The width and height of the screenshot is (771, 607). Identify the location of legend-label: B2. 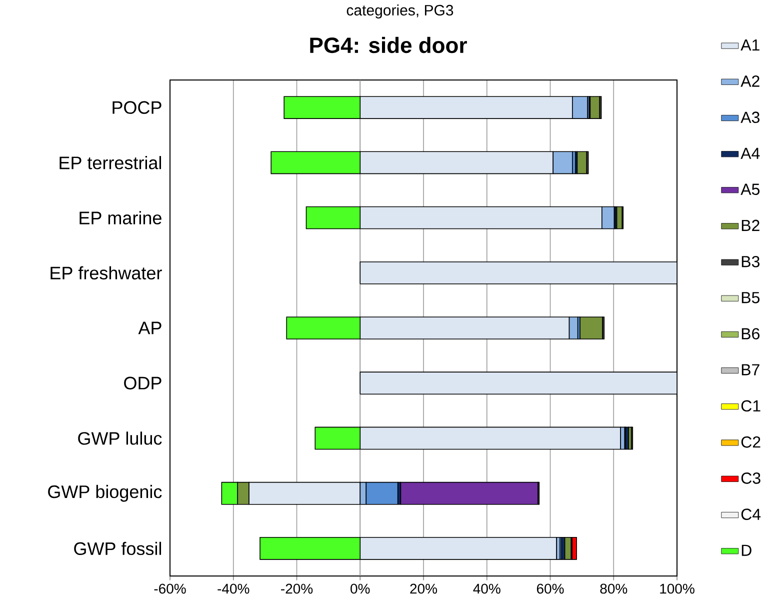
(751, 225).